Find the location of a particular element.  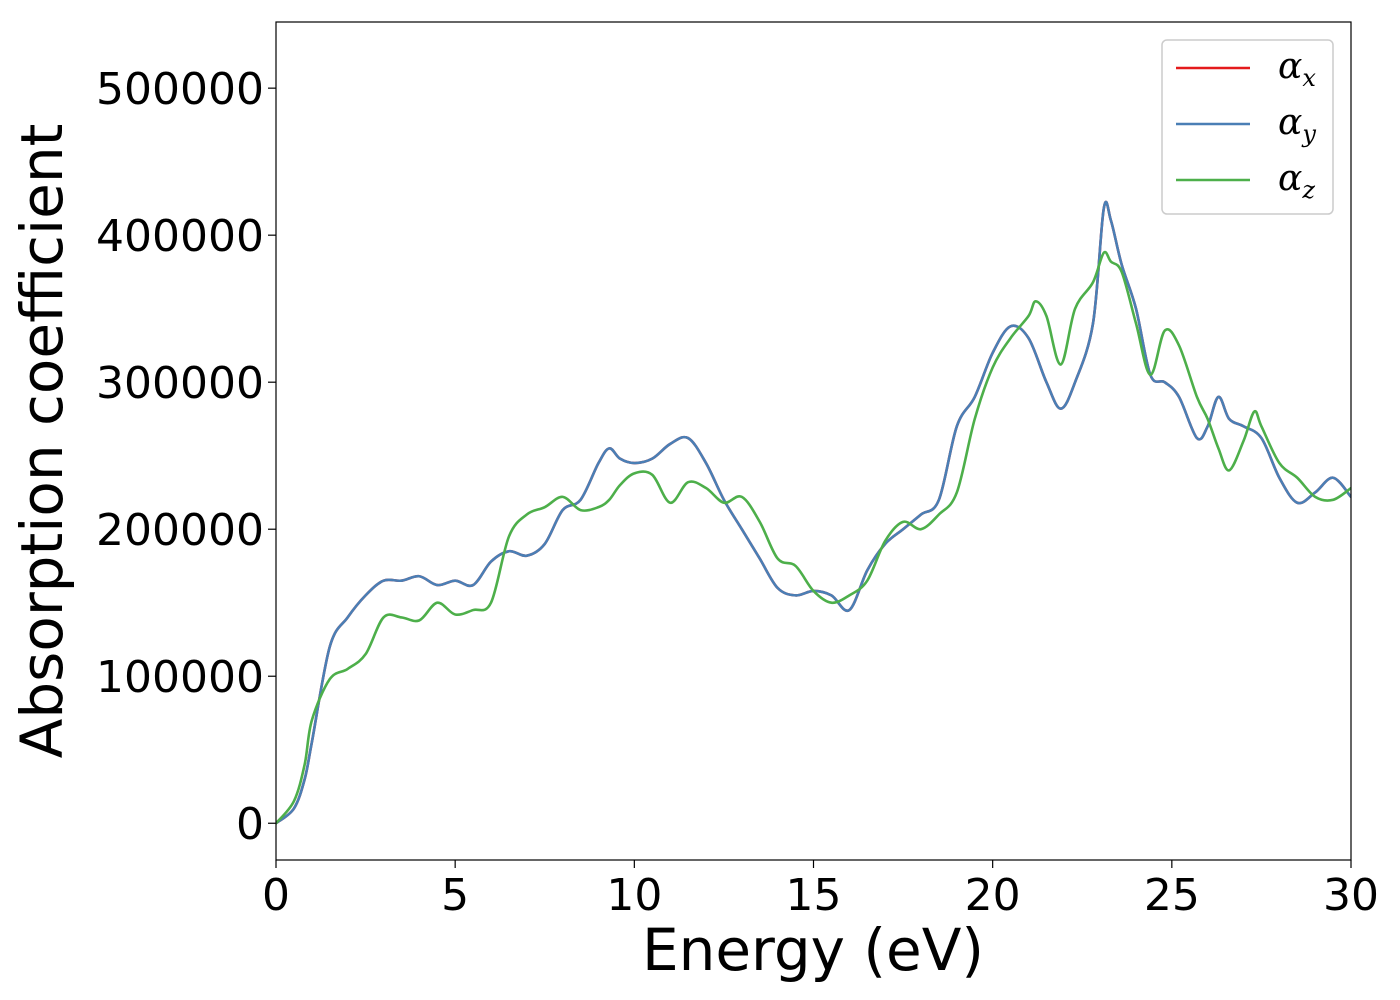

x-tick-label: 0 is located at coordinates (276, 895).